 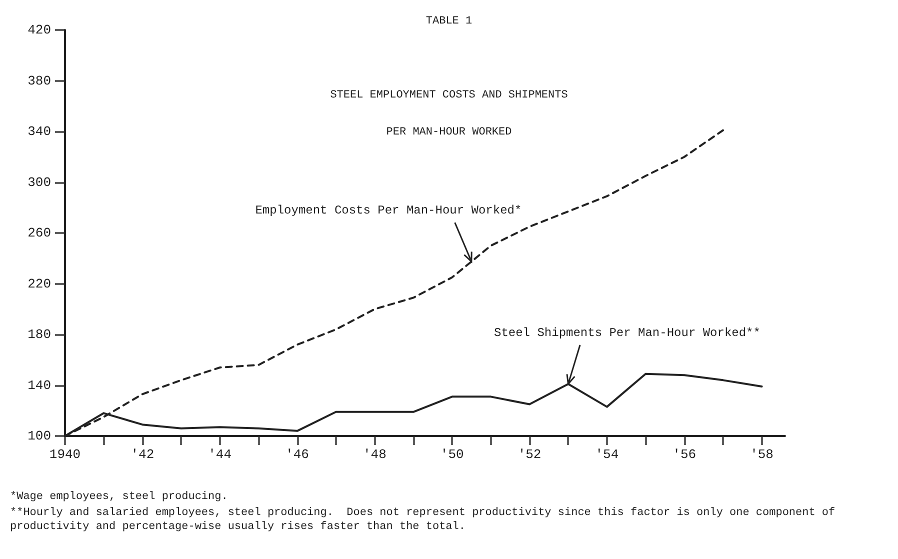 What do you see at coordinates (426, 520) in the screenshot?
I see `text: **Hourly and salaried employees, steel producing. Does not represent productivity since this factor is only one component of productivity and percentage-wise usually rises faster than the total.` at bounding box center [426, 520].